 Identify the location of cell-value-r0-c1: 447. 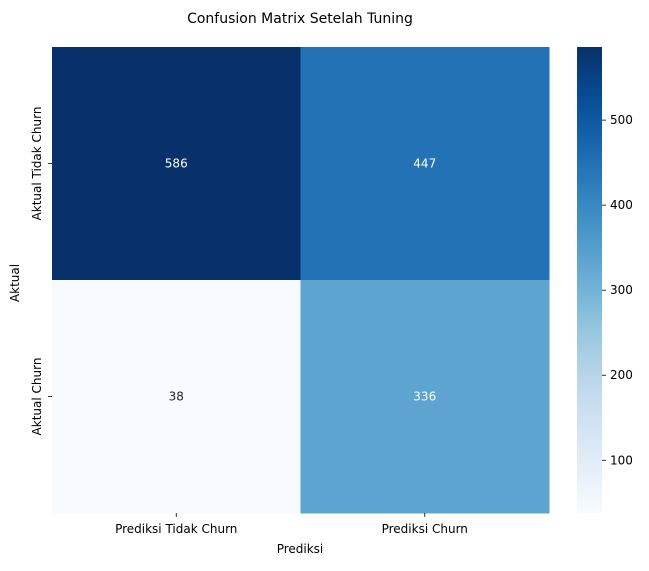
(424, 164).